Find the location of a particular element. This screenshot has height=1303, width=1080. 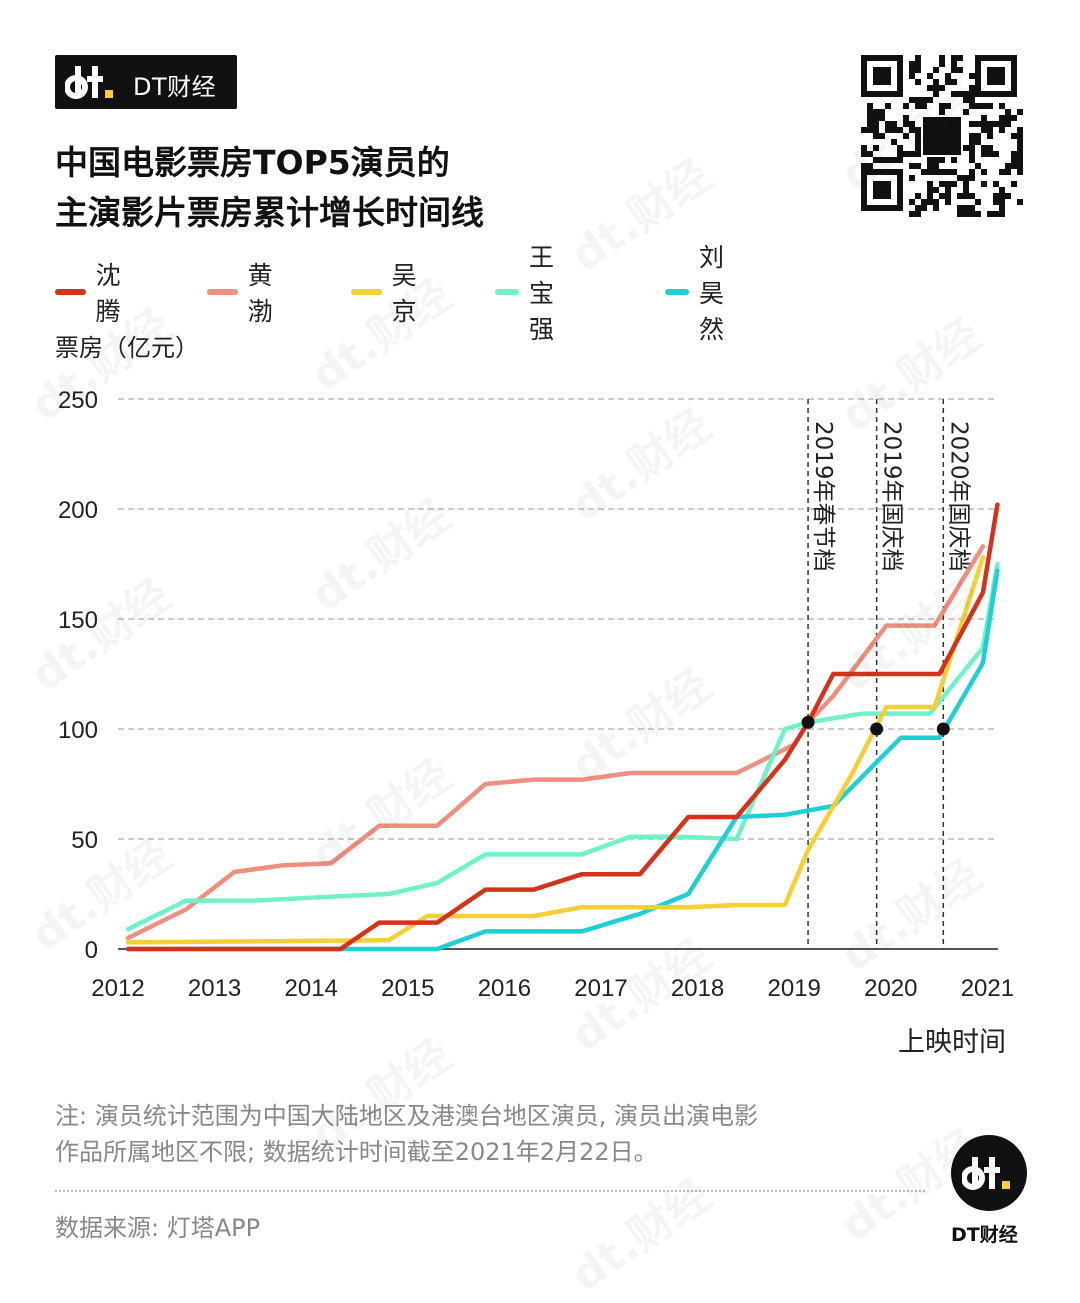

divider is located at coordinates (490, 1191).